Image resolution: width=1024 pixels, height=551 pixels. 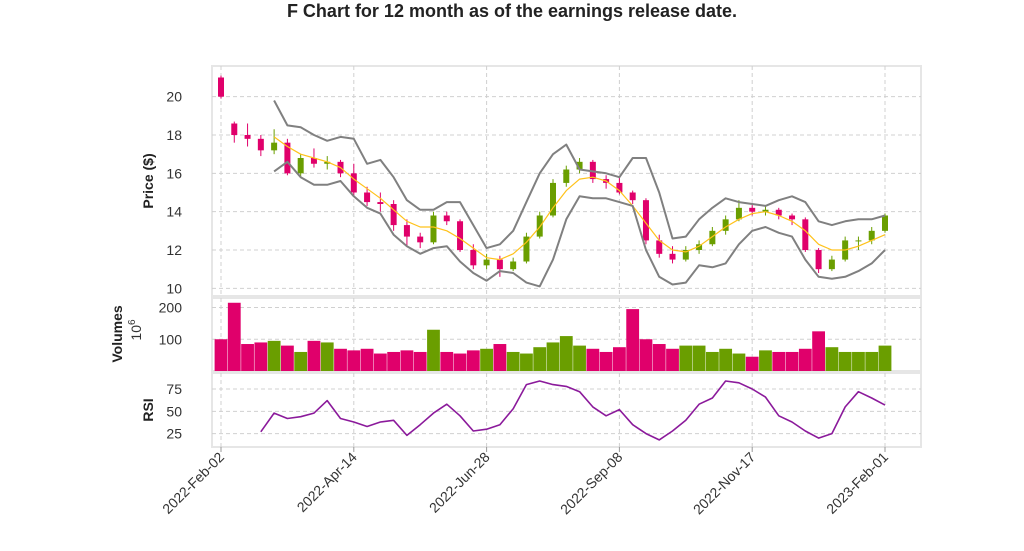 I want to click on x-tick-label: 2022-Sep-08, so click(x=591, y=483).